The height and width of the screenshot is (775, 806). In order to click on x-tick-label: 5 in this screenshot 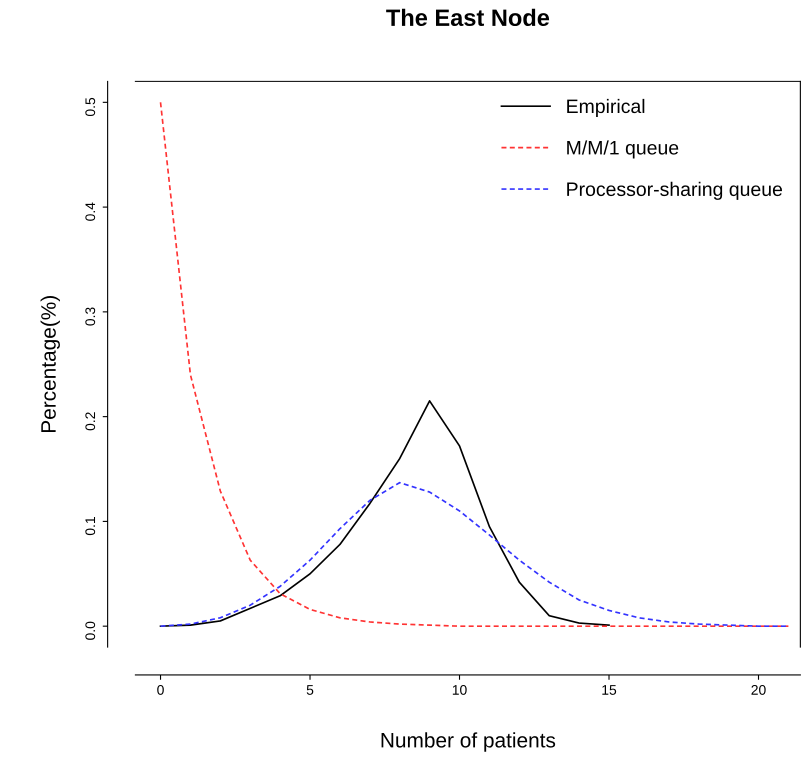, I will do `click(310, 690)`.